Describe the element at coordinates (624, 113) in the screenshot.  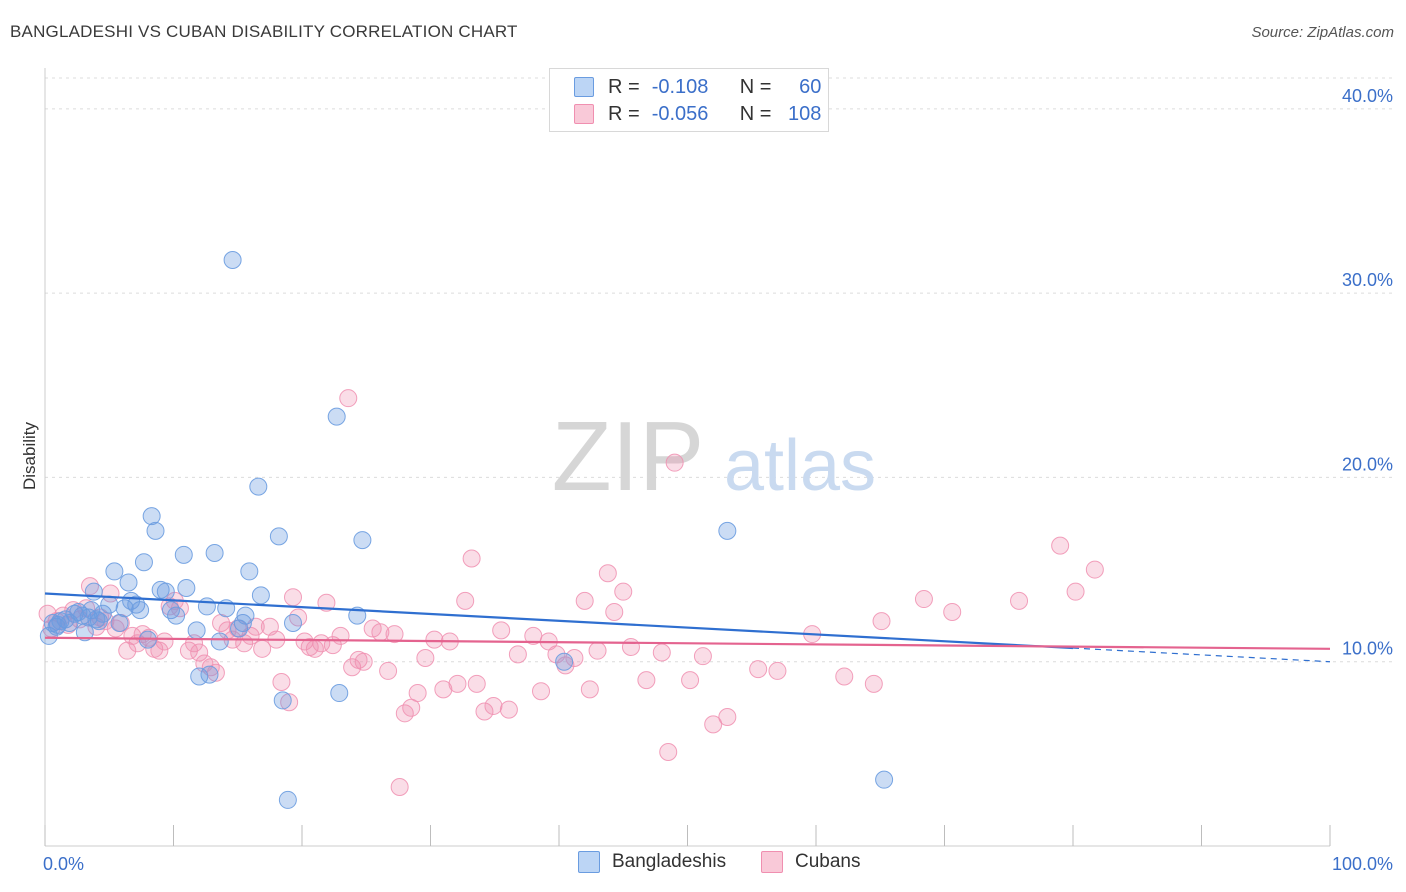
I see `legend-r-label: R =` at that location.